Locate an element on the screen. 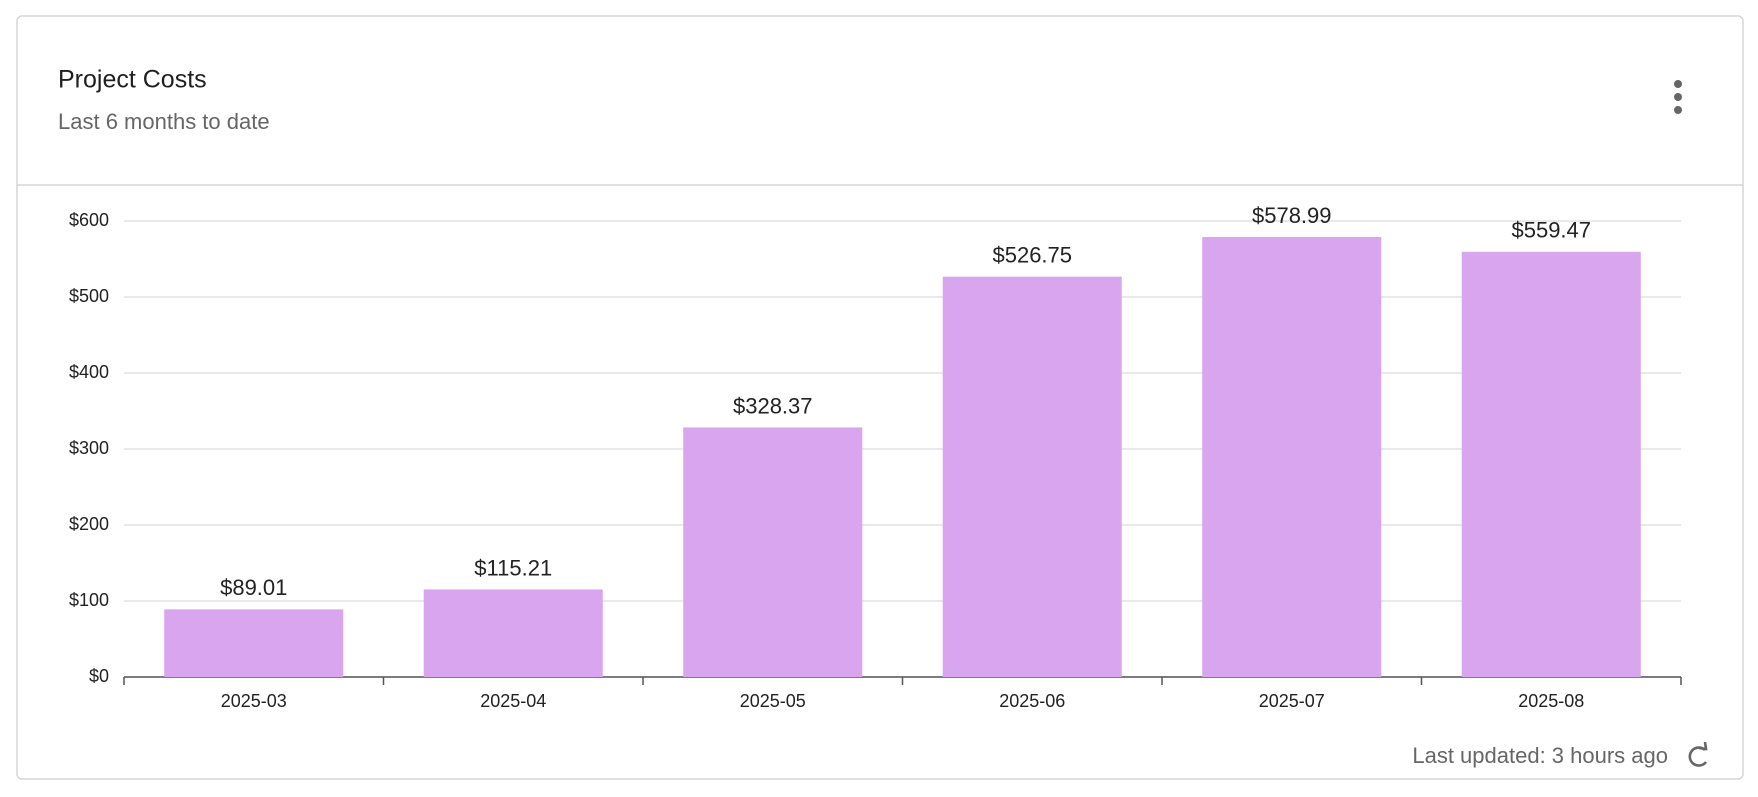  y-tick-label: $300 is located at coordinates (89, 448).